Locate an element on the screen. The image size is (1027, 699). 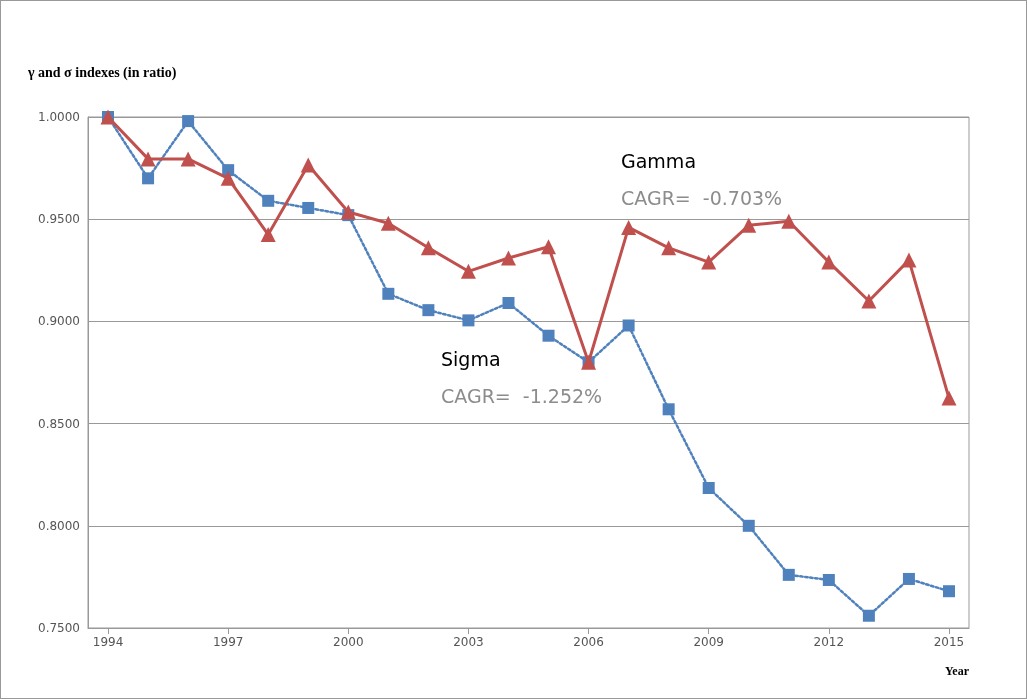
x-axis-title: Year is located at coordinates (957, 671).